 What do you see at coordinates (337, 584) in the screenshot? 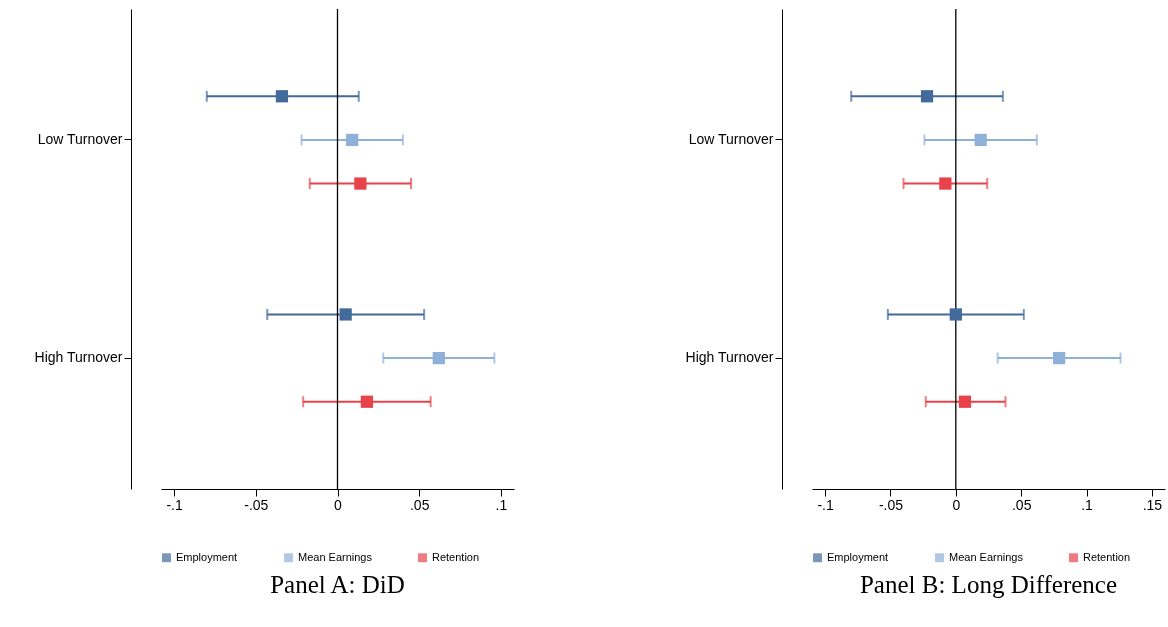
I see `text: Panel A: DiD` at bounding box center [337, 584].